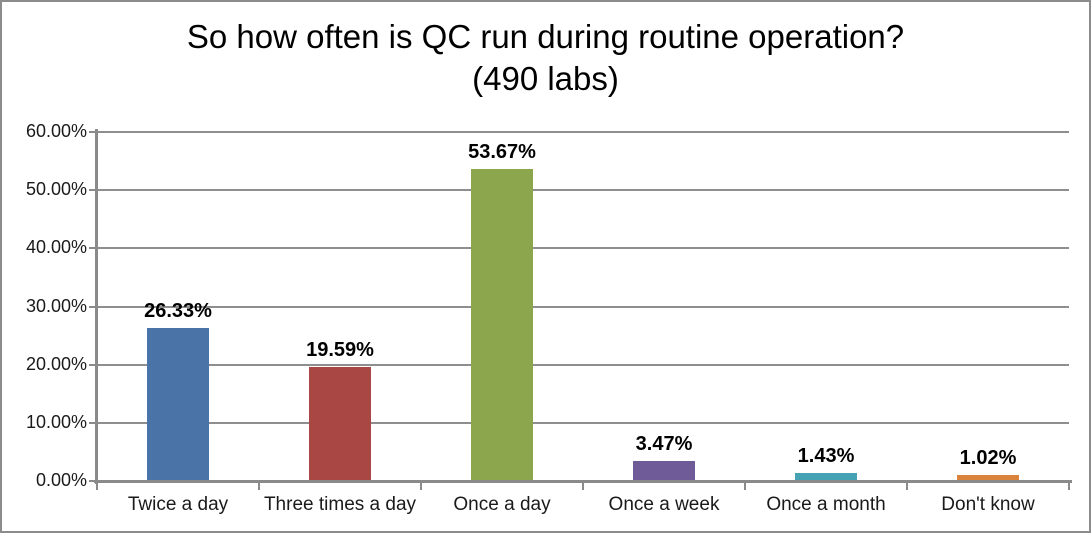 Image resolution: width=1091 pixels, height=533 pixels. What do you see at coordinates (988, 504) in the screenshot?
I see `x-axis-category-label: Don't know` at bounding box center [988, 504].